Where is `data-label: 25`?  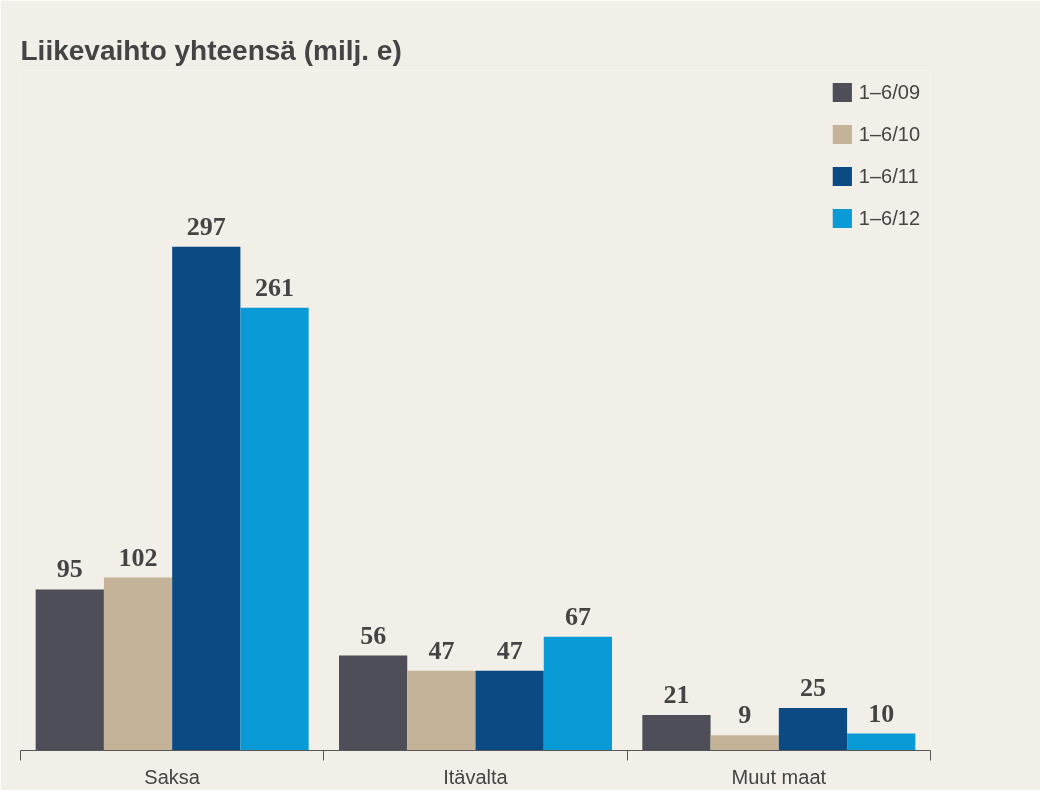
data-label: 25 is located at coordinates (812, 688).